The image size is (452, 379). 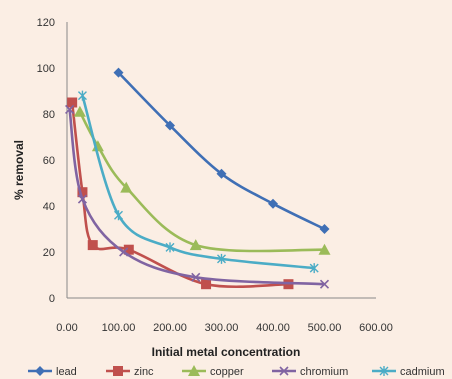 What do you see at coordinates (226, 352) in the screenshot?
I see `x-axis-label: Initial metal concentration` at bounding box center [226, 352].